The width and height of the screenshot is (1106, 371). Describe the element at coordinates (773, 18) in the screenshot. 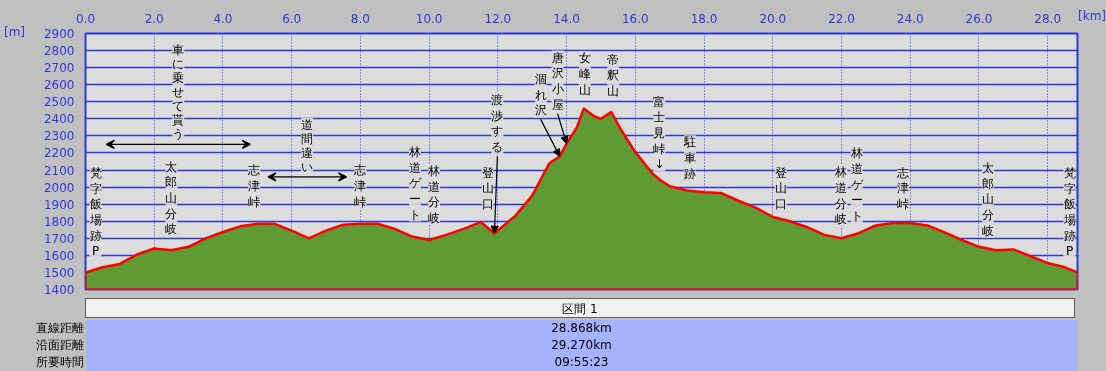

I see `x-tick-label: 20.0` at that location.